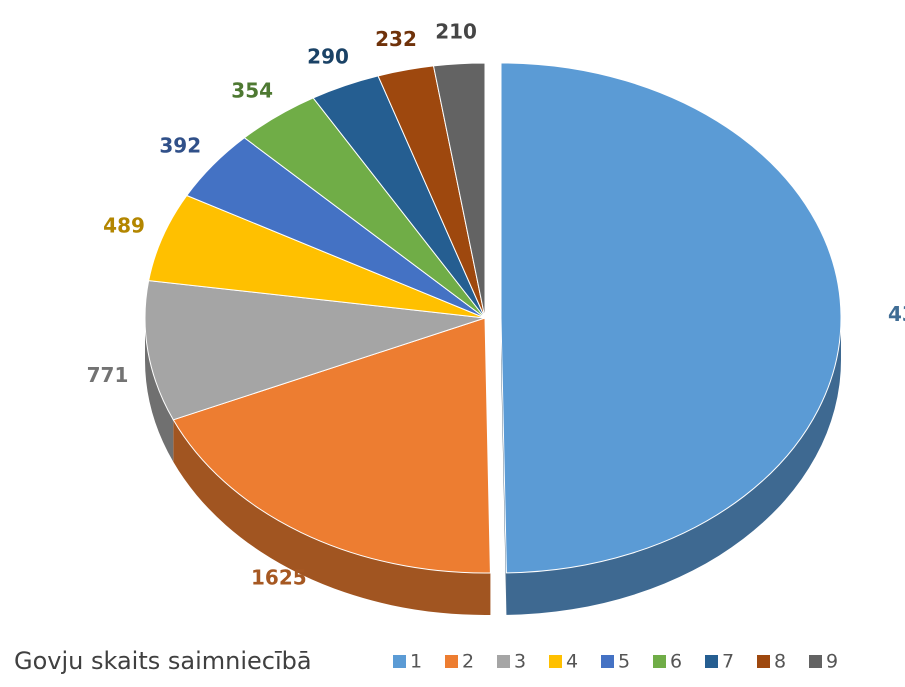 The height and width of the screenshot is (687, 905). Describe the element at coordinates (624, 662) in the screenshot. I see `legend-label: 5` at that location.